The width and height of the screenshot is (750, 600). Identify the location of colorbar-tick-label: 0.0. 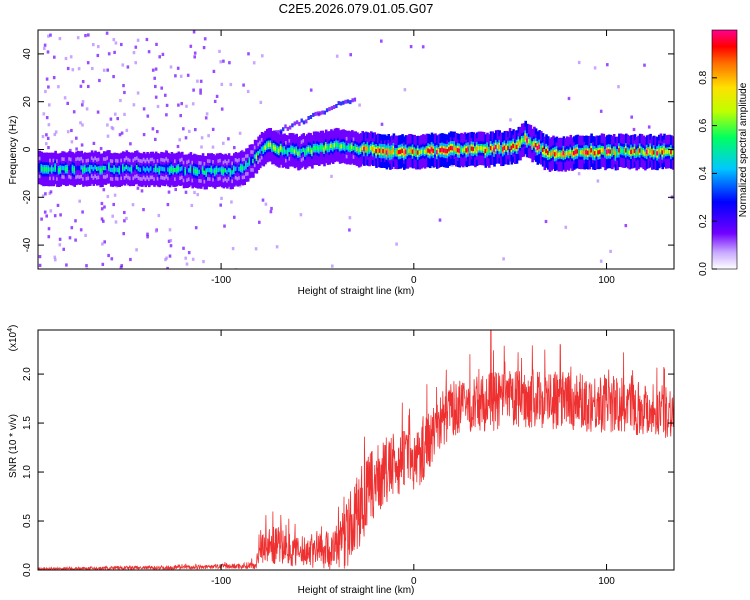
(703, 269).